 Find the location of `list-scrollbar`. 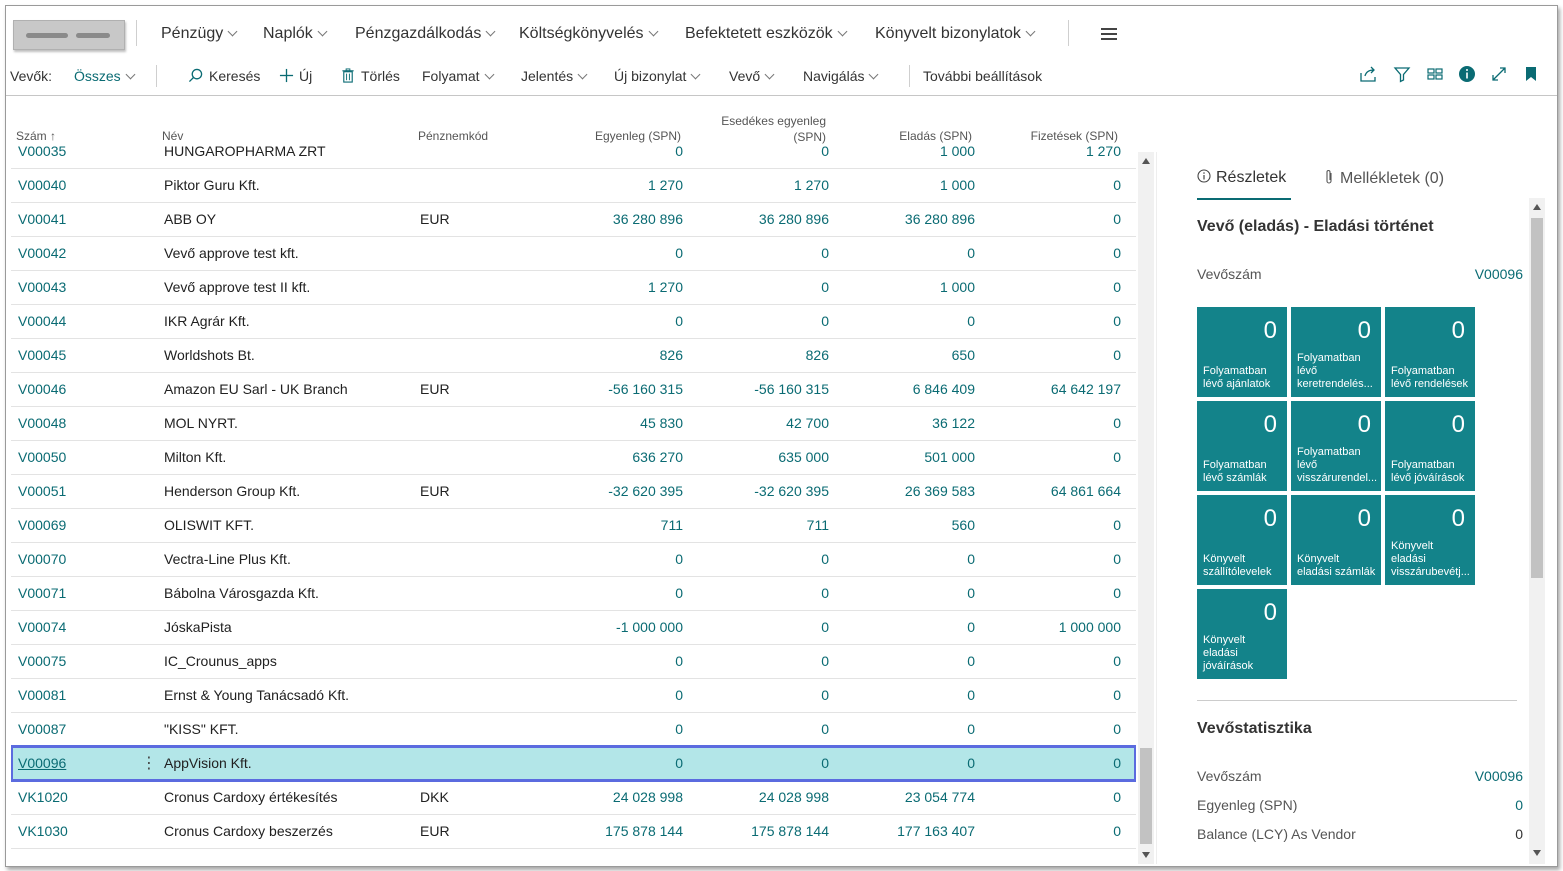

list-scrollbar is located at coordinates (1146, 508).